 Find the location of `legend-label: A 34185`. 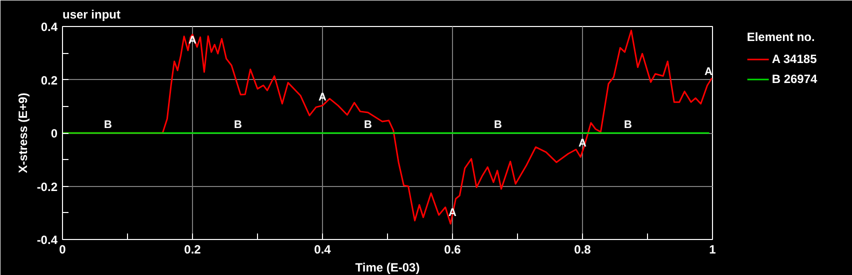

legend-label: A 34185 is located at coordinates (794, 59).